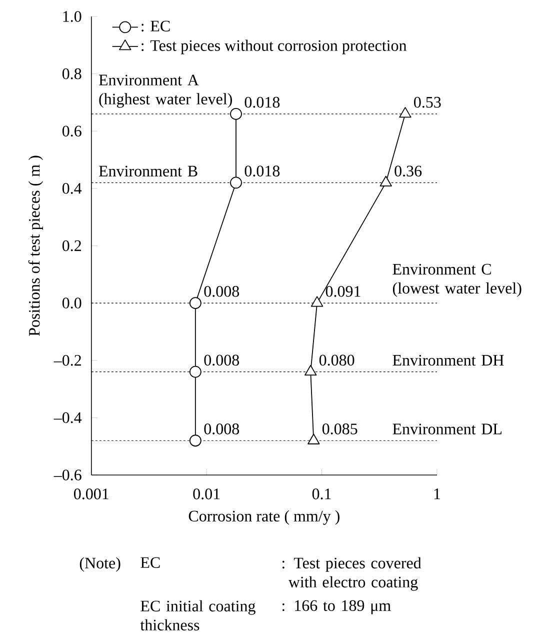  Describe the element at coordinates (457, 280) in the screenshot. I see `ref-line-label: Environment C (lowest water level)` at that location.